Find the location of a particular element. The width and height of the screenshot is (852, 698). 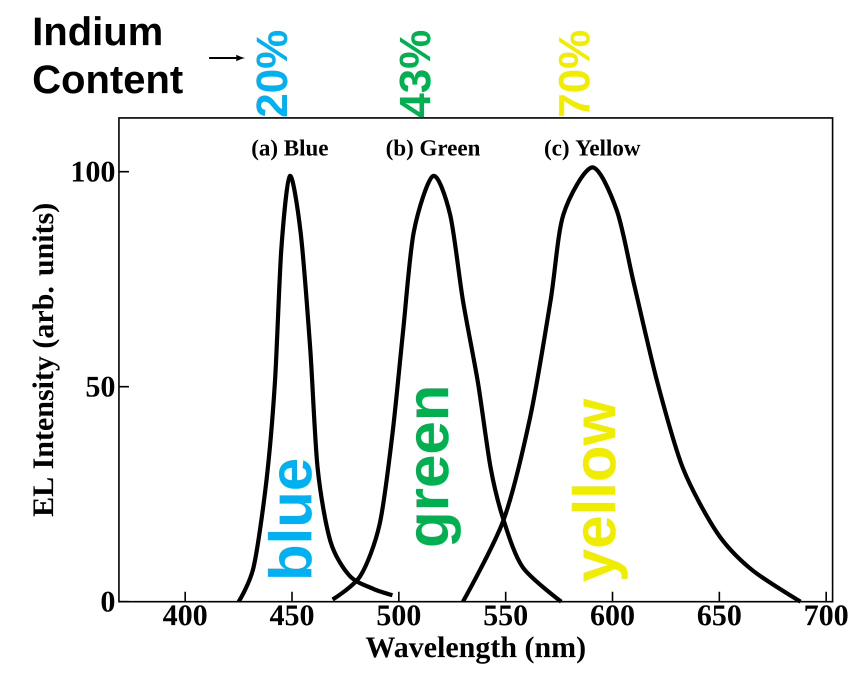

y-tick-label: 100 is located at coordinates (93, 172).